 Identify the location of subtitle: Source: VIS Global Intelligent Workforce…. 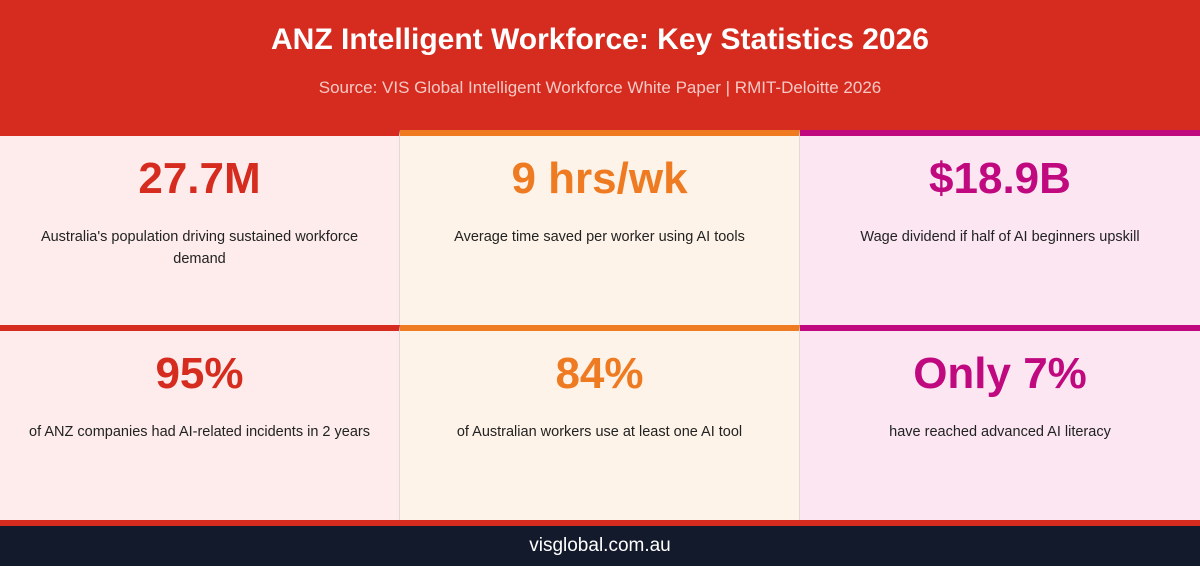
(600, 87).